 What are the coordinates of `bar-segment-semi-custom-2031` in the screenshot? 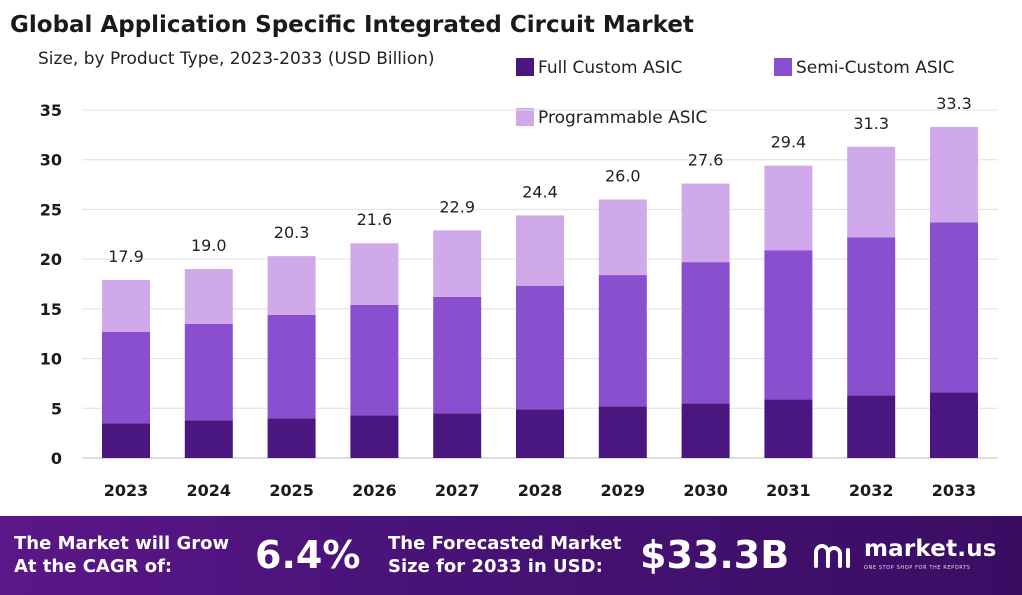 It's located at (788, 325).